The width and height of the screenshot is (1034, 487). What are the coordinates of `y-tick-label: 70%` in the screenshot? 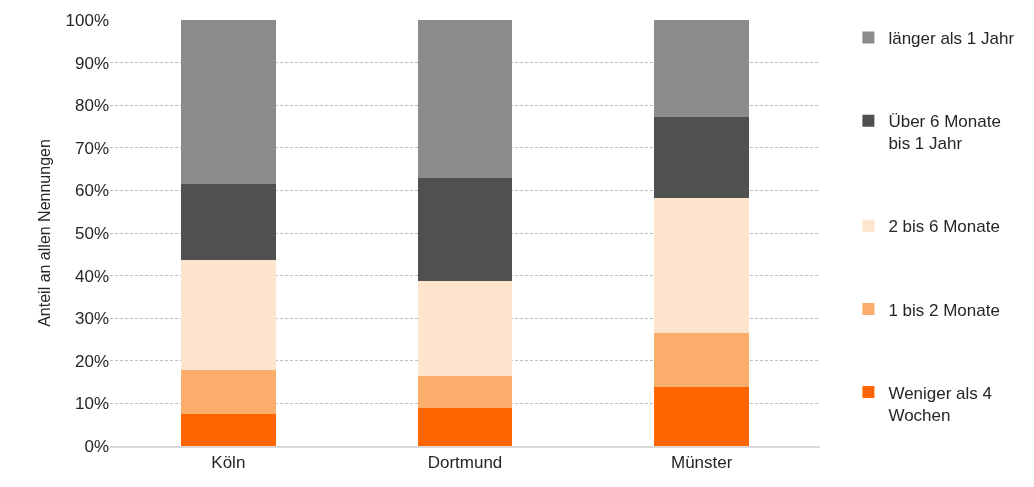 It's located at (91, 148).